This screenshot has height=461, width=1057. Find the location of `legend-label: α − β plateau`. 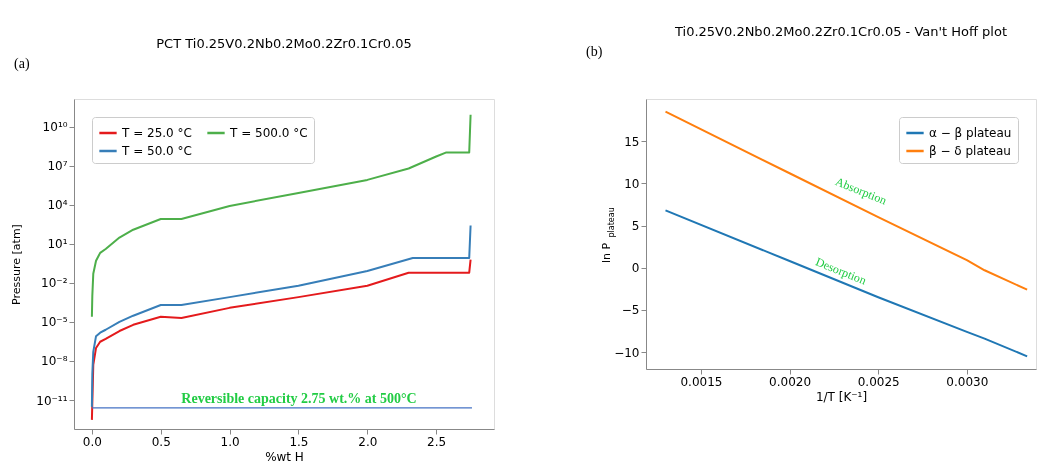

legend-label: α − β plateau is located at coordinates (970, 133).